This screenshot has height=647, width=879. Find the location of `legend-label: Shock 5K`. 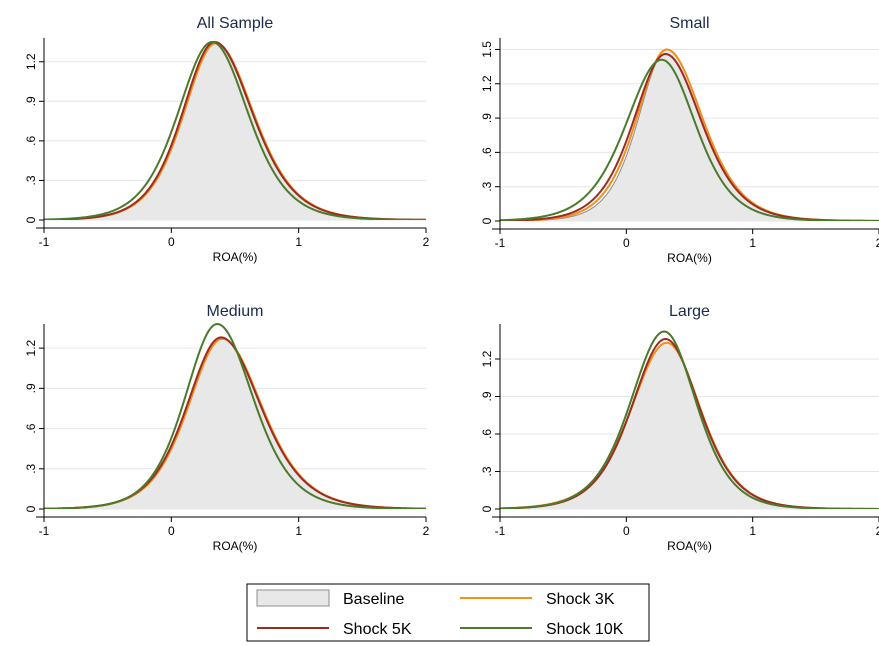

legend-label: Shock 5K is located at coordinates (377, 629).